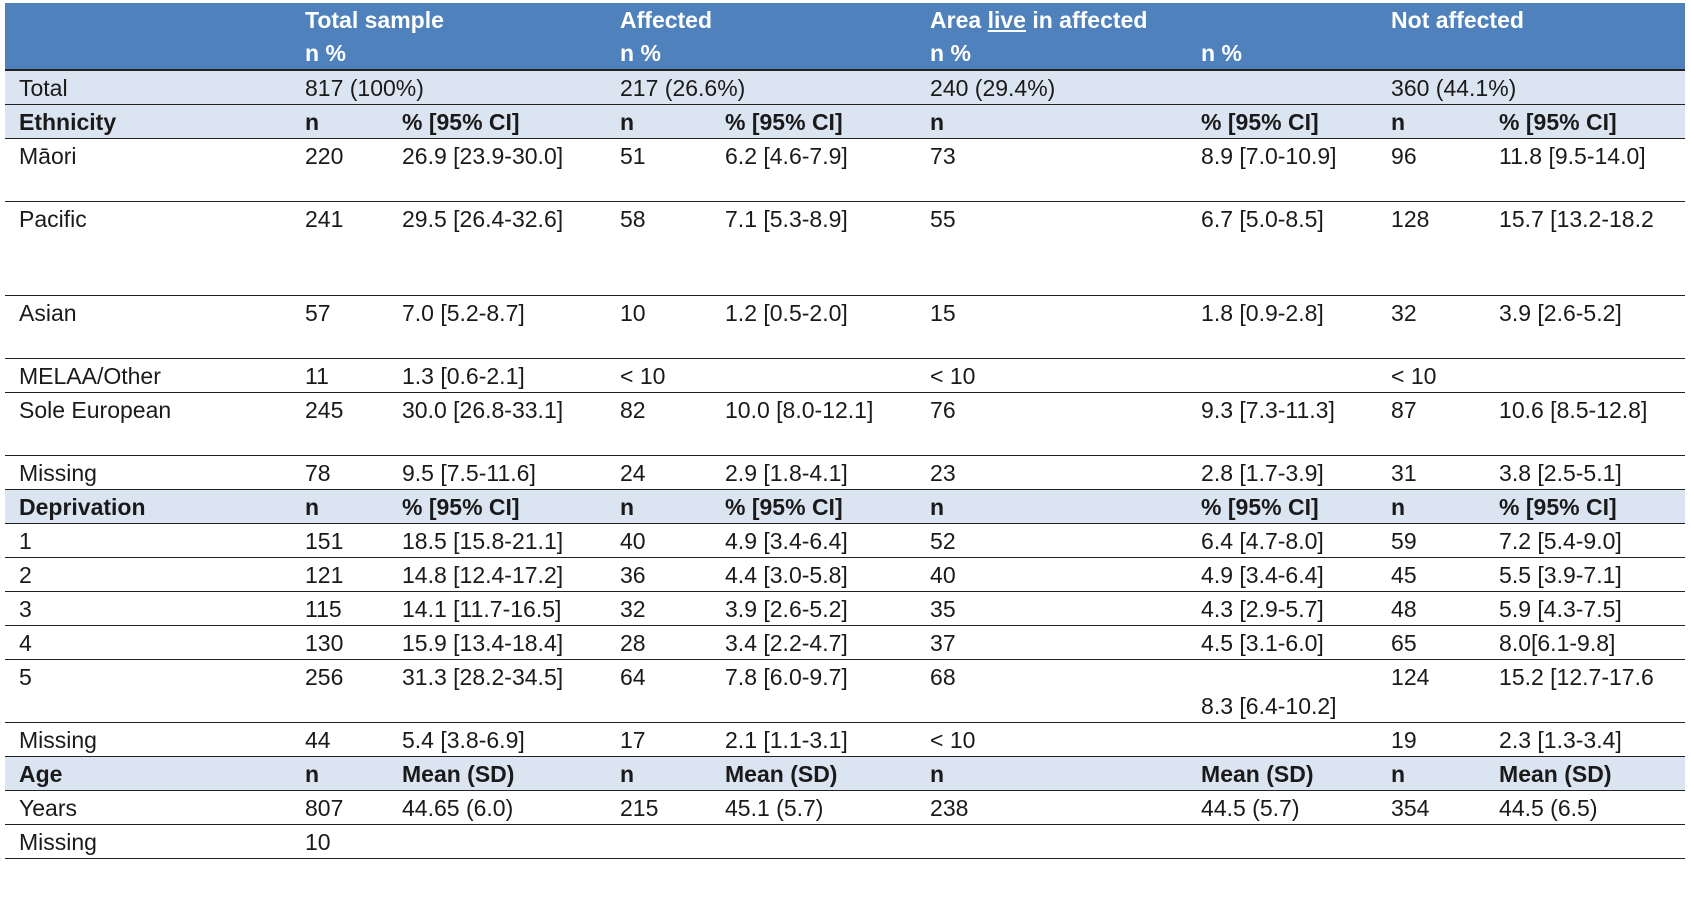 The image size is (1691, 921). I want to click on row-label: Asian, so click(48, 313).